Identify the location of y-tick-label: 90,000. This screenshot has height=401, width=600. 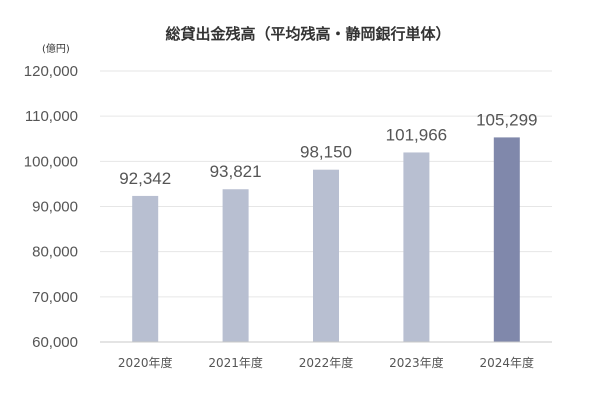
(55, 207).